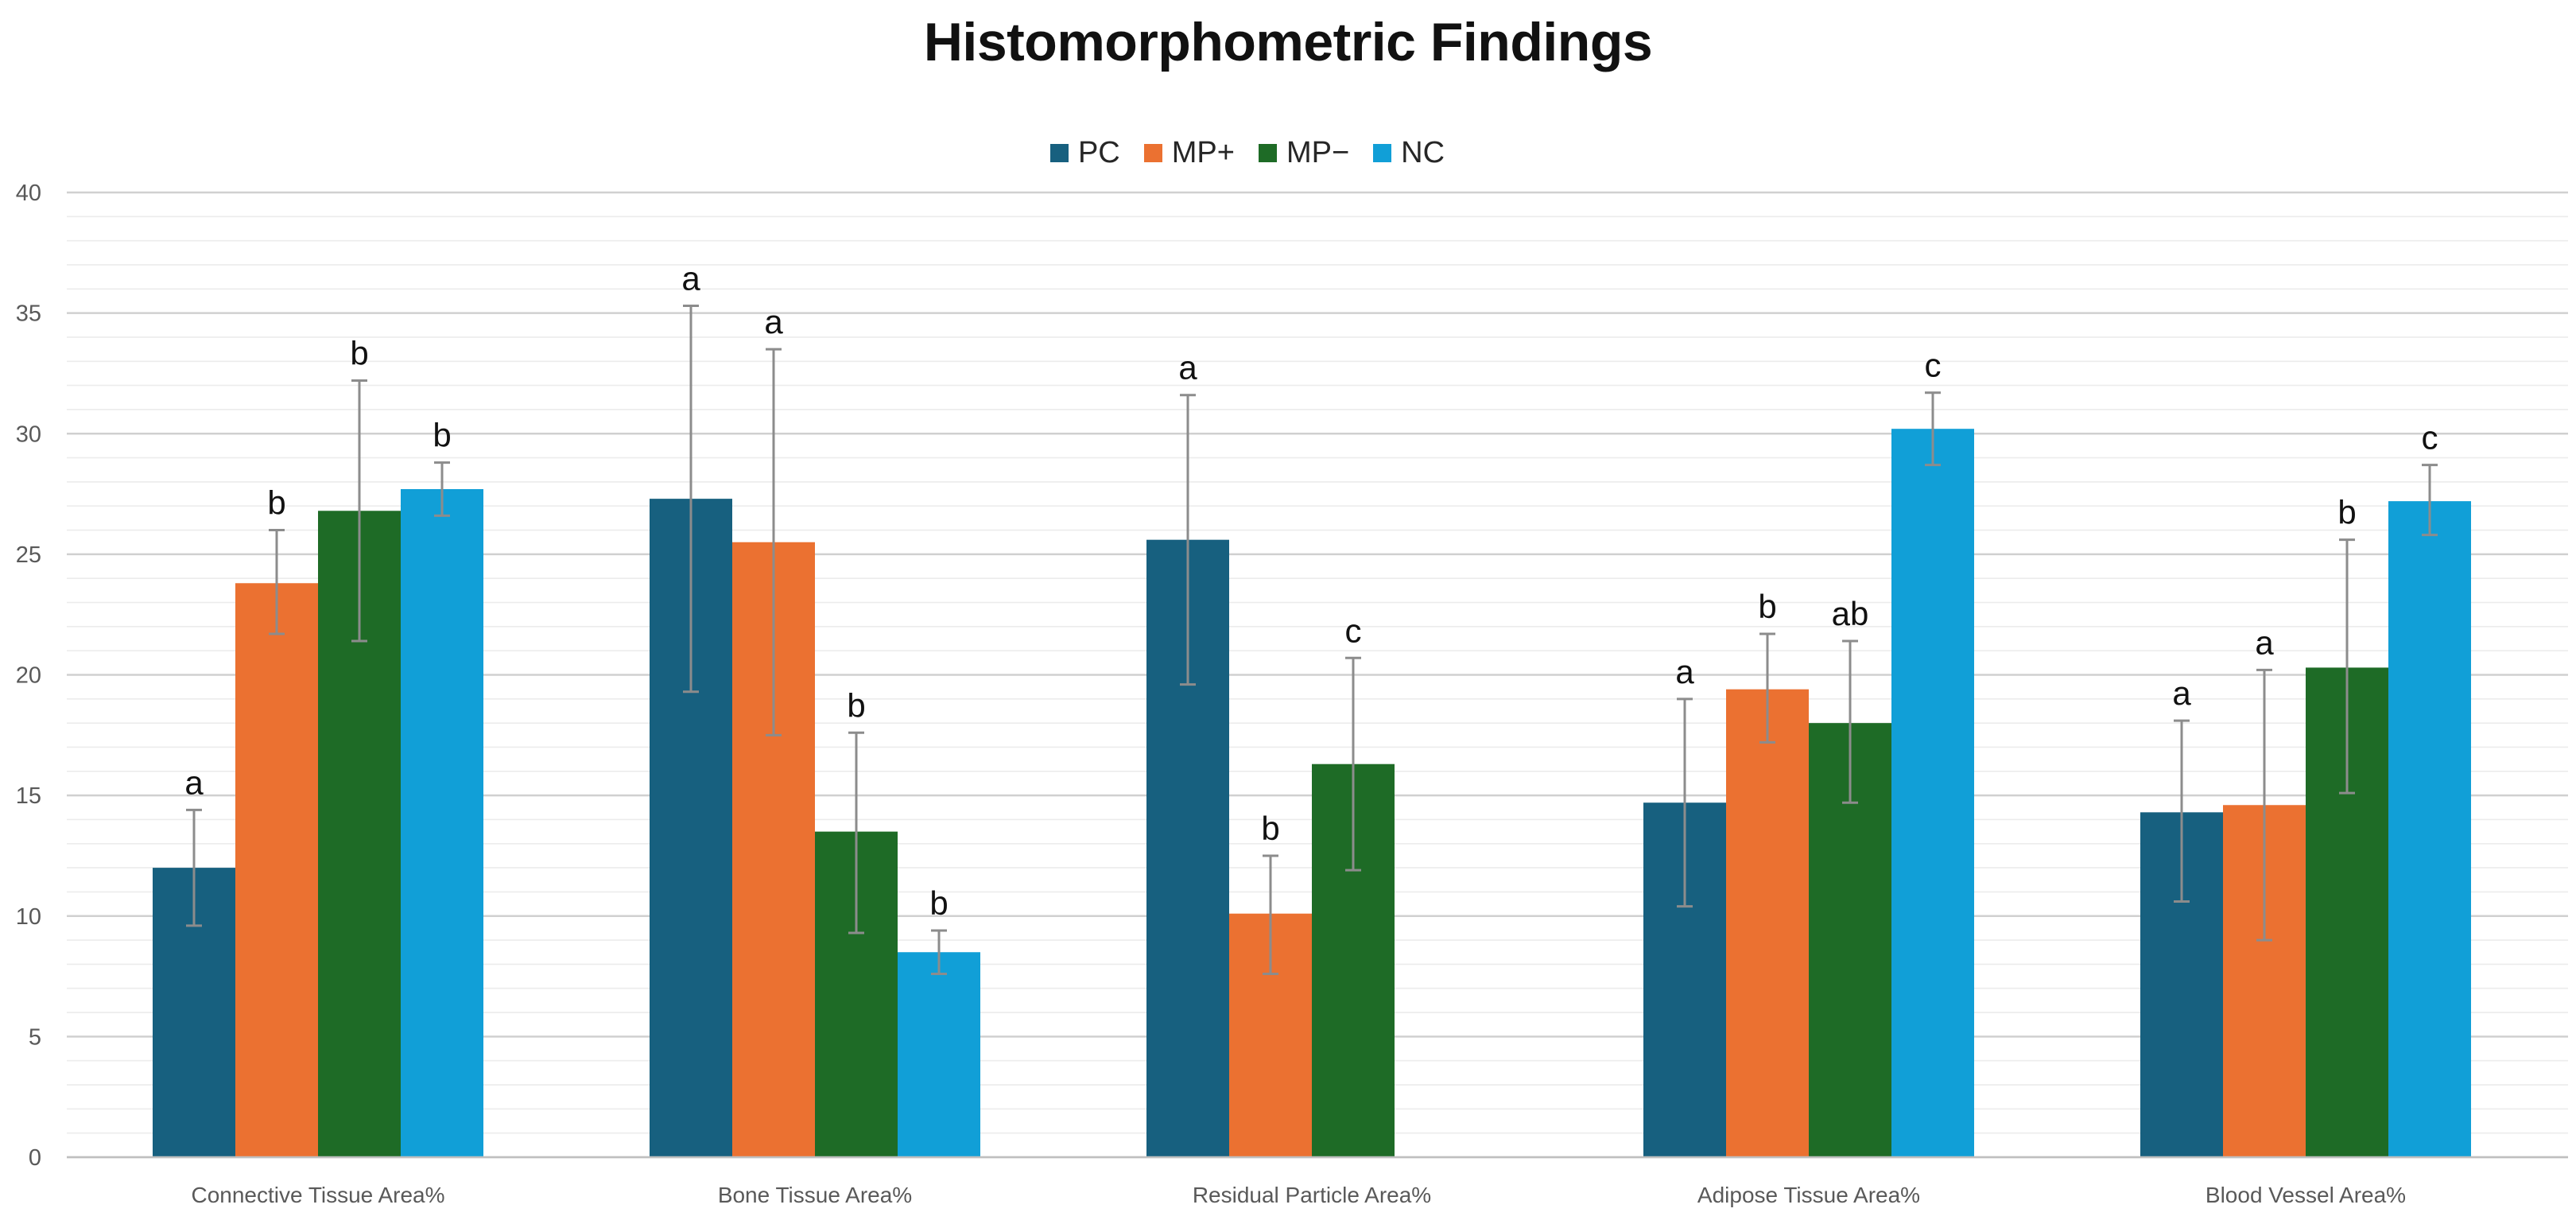 This screenshot has height=1224, width=2576. What do you see at coordinates (1318, 152) in the screenshot?
I see `legend-label-mp-minus: MP−` at bounding box center [1318, 152].